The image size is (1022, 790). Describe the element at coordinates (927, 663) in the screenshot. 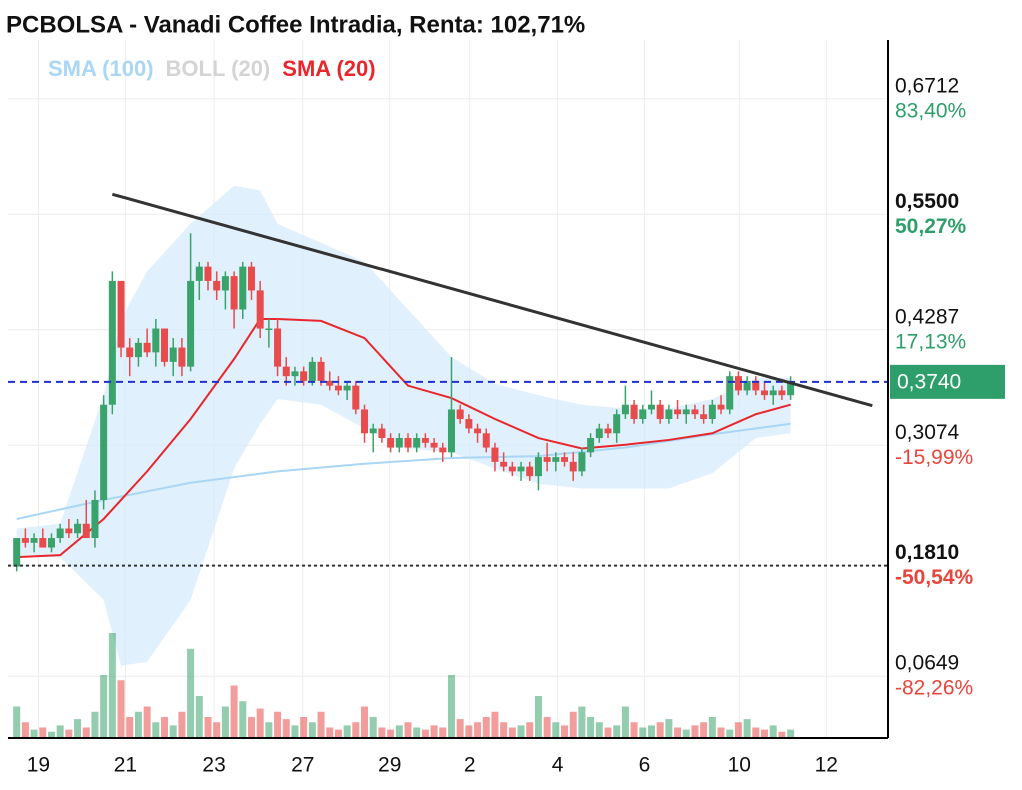

I see `y-tick-label: 0,0649` at that location.